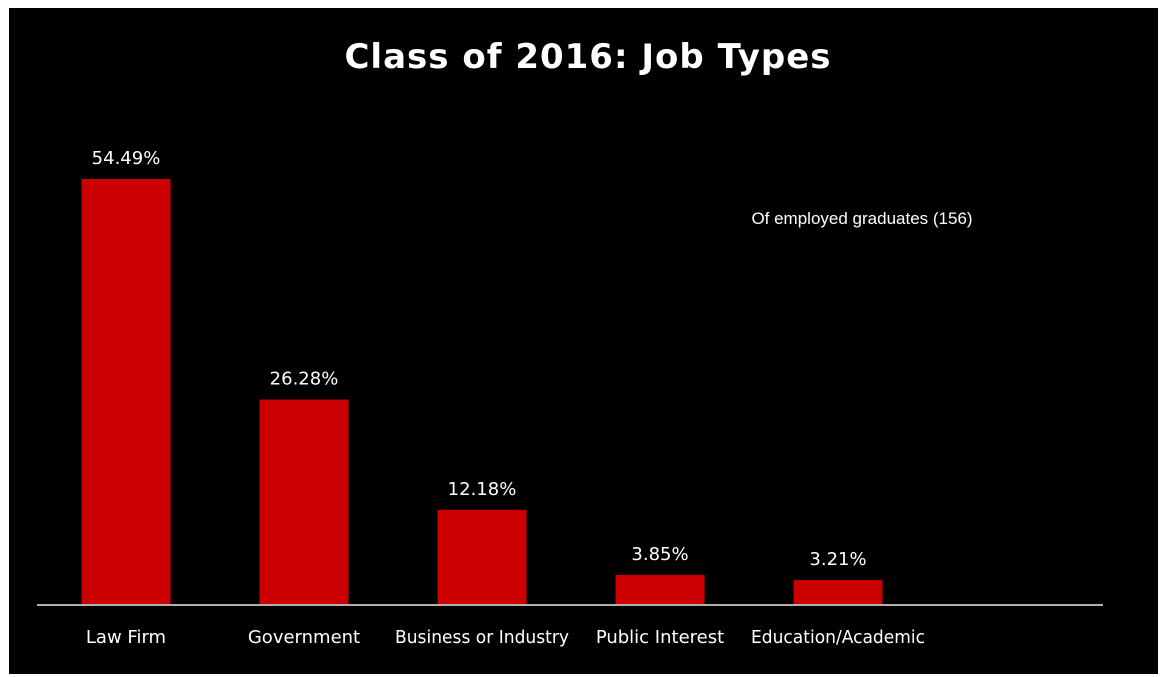  What do you see at coordinates (304, 637) in the screenshot?
I see `category-label-government: Government` at bounding box center [304, 637].